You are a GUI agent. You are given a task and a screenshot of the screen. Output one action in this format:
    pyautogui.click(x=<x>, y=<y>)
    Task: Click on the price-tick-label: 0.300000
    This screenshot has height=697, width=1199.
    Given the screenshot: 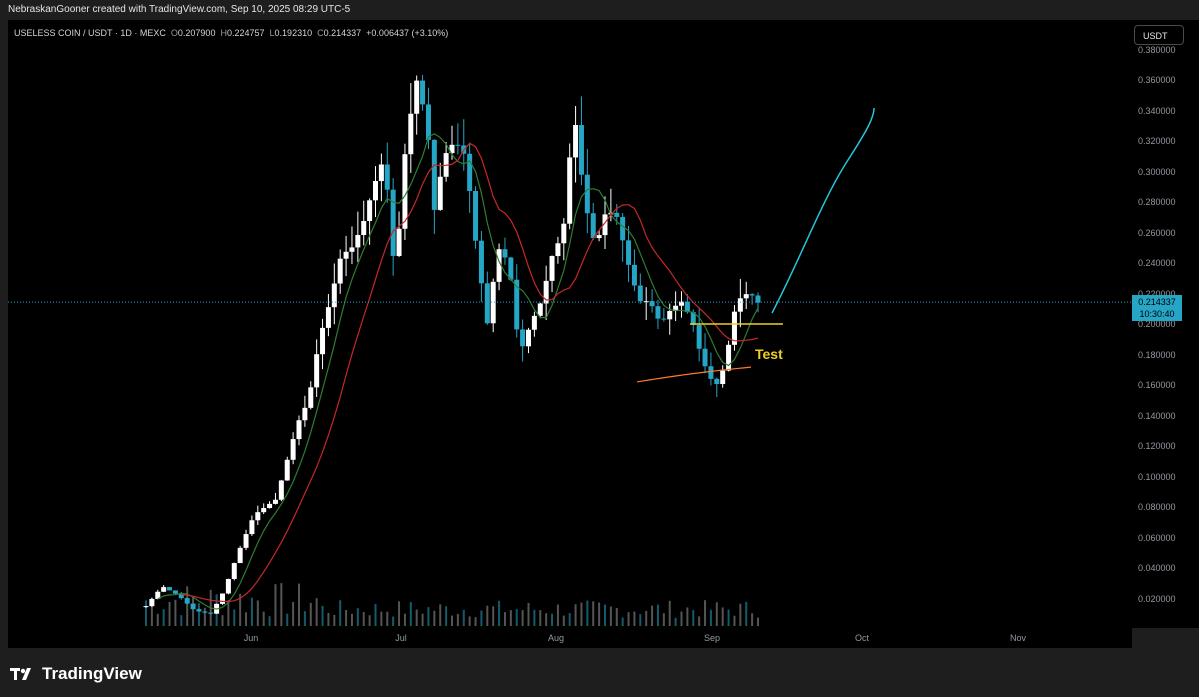 What is the action you would take?
    pyautogui.click(x=1157, y=171)
    